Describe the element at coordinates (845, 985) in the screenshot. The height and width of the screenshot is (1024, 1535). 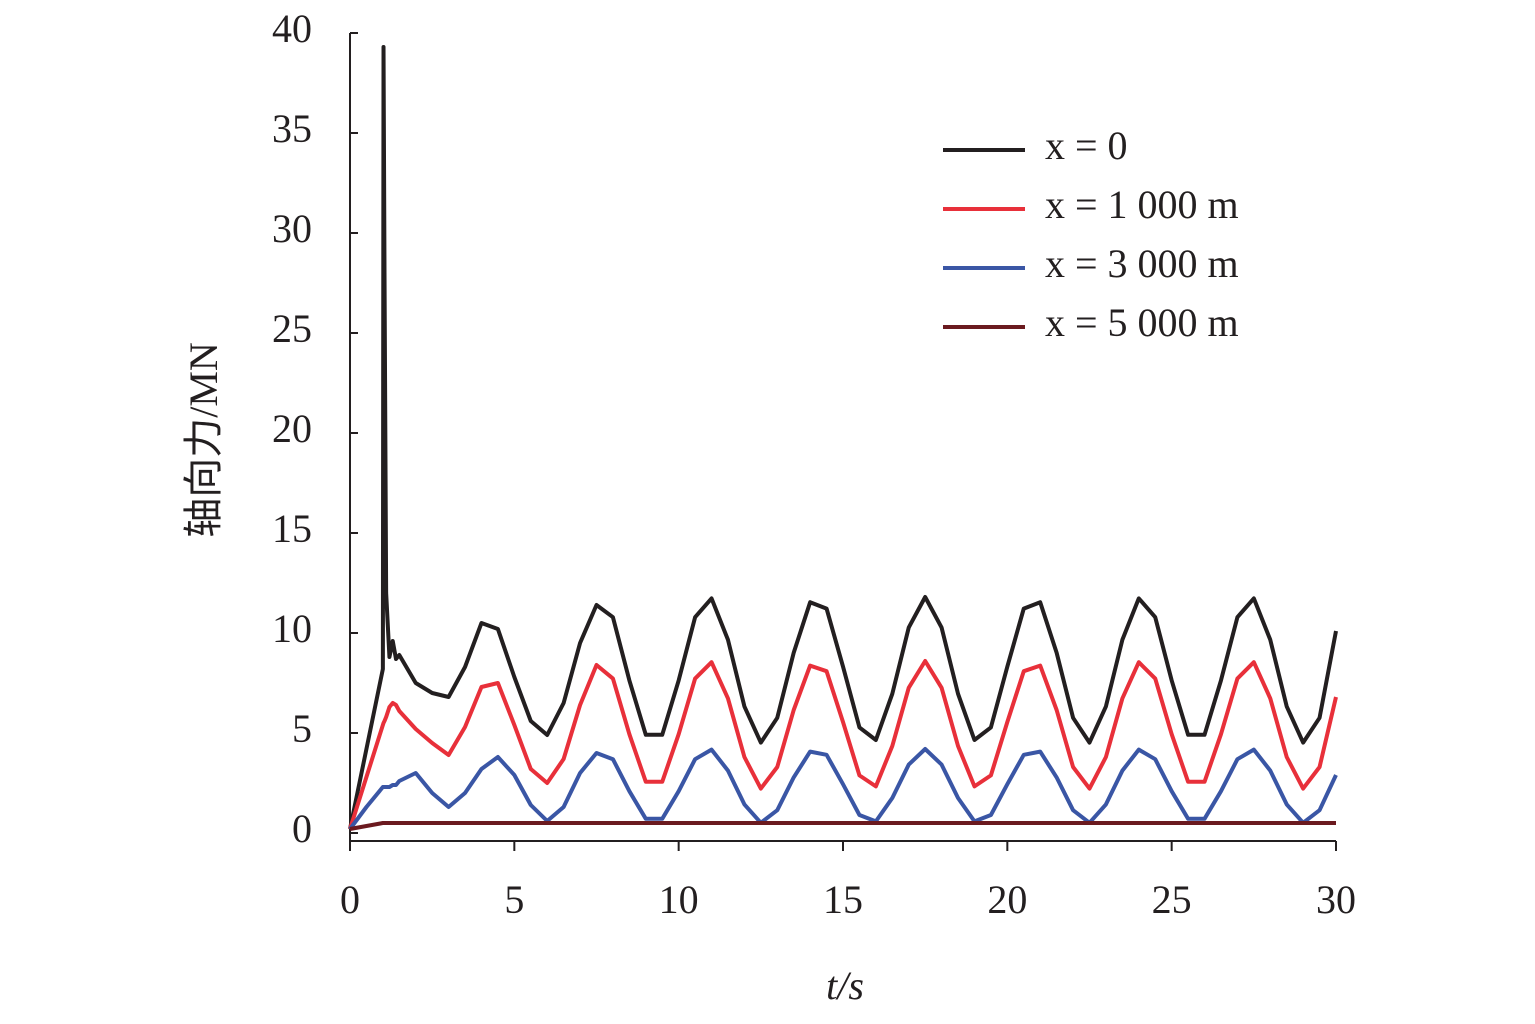
I see `x-axis-title: t/s` at that location.